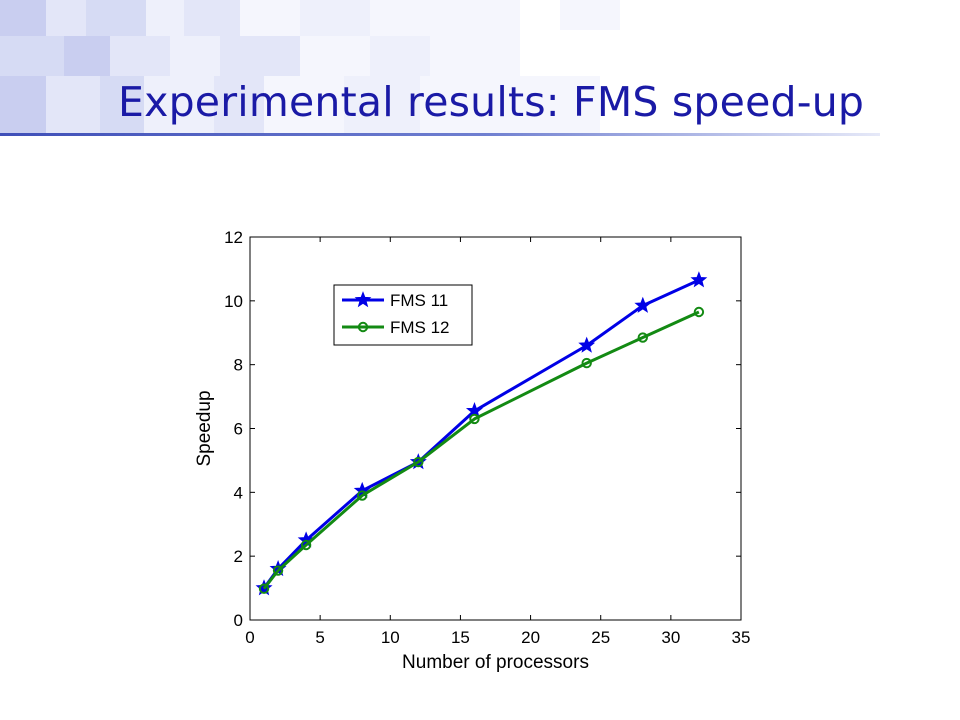  I want to click on x-tick-label: 20, so click(530, 637).